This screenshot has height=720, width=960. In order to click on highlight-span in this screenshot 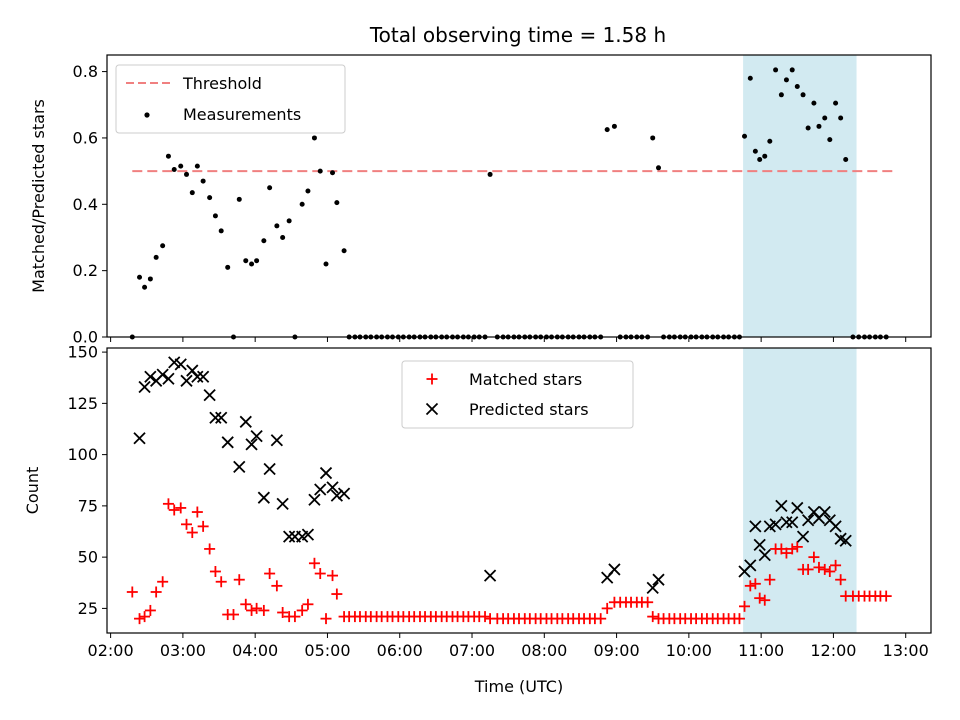, I will do `click(800, 490)`.